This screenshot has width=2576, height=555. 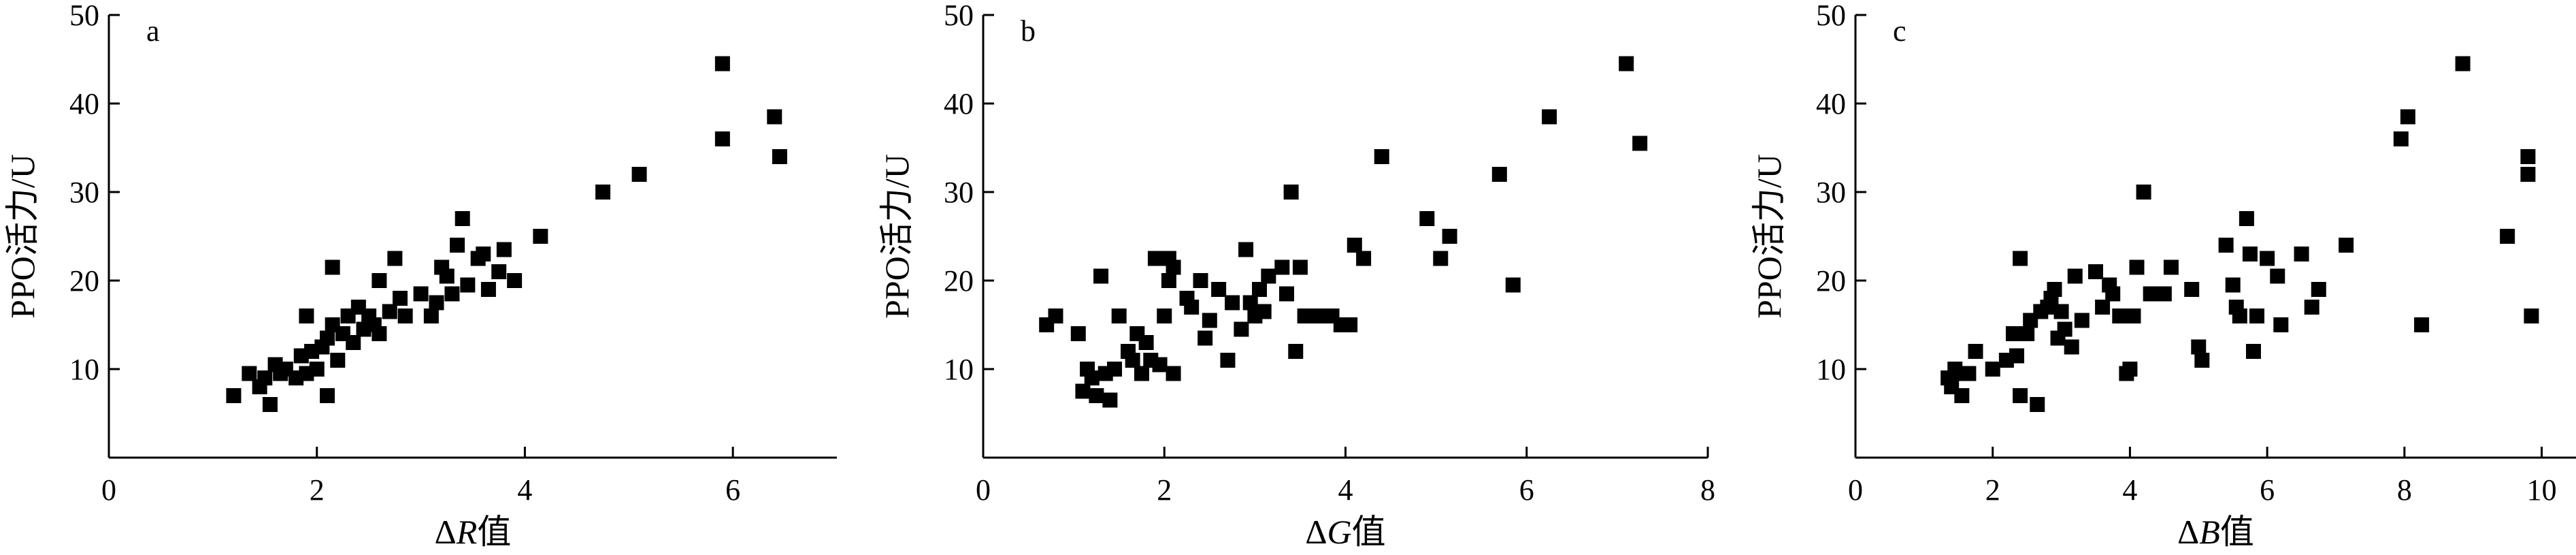 What do you see at coordinates (474, 532) in the screenshot?
I see `x-axis-title: ΔR值` at bounding box center [474, 532].